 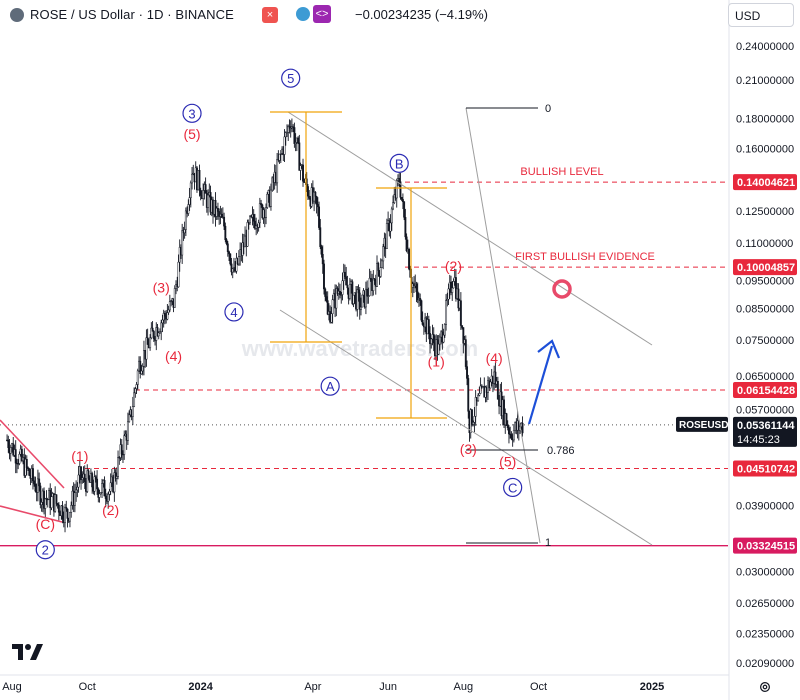 What do you see at coordinates (132, 14) in the screenshot?
I see `symbol-title: ROSE / US Dollar · 1D · BINANCE` at bounding box center [132, 14].